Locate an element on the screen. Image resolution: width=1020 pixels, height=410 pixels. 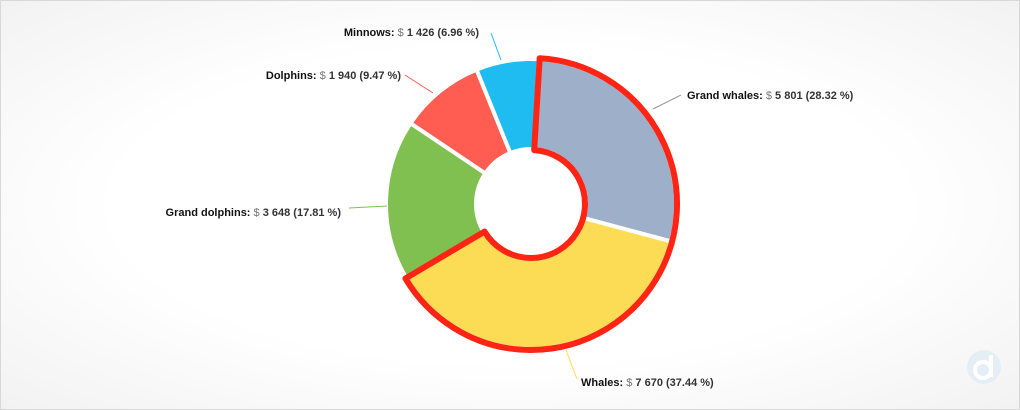
leader-line-dolphins is located at coordinates (419, 84).